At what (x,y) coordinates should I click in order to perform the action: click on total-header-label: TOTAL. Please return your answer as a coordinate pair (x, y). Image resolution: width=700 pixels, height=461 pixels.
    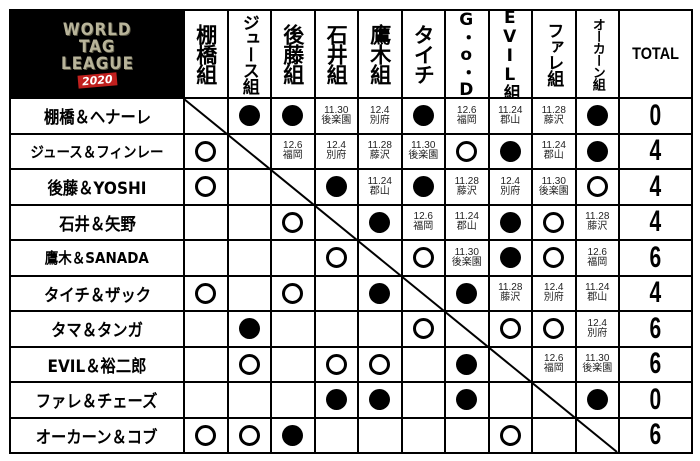
    Looking at the image, I should click on (655, 53).